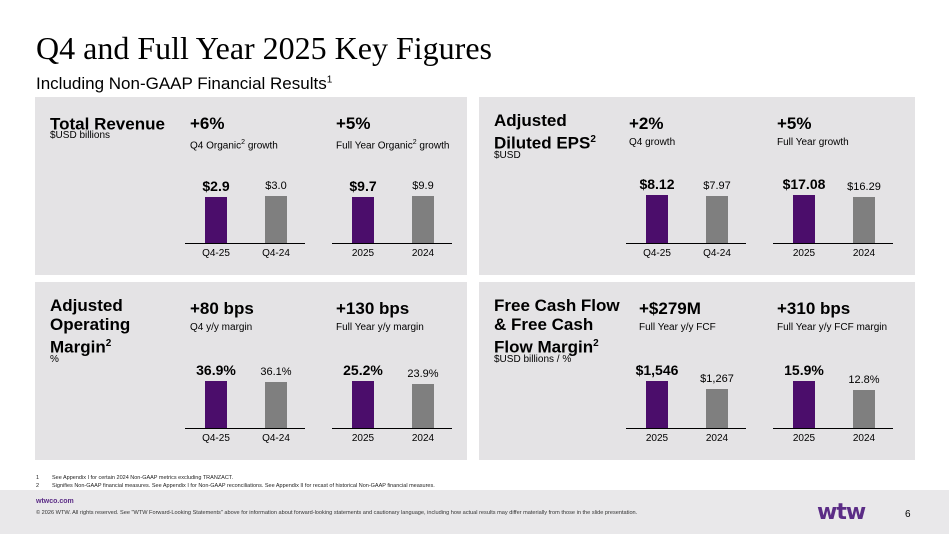  I want to click on panel-unit: $USD billions / %, so click(533, 359).